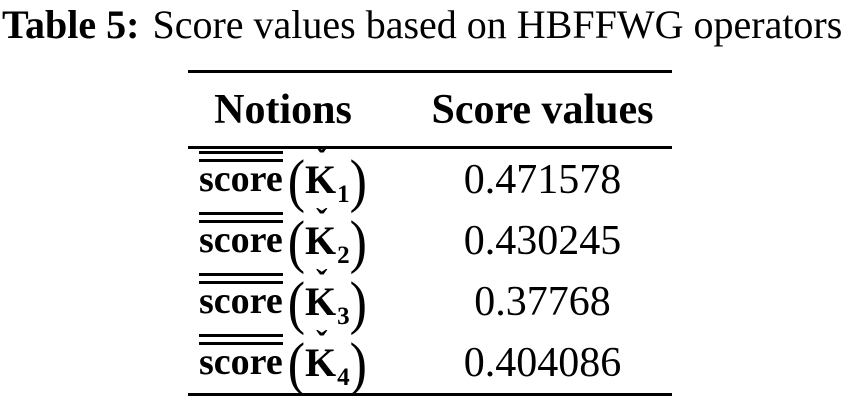  I want to click on notion-cell: score(ˇ K3), so click(283, 299).